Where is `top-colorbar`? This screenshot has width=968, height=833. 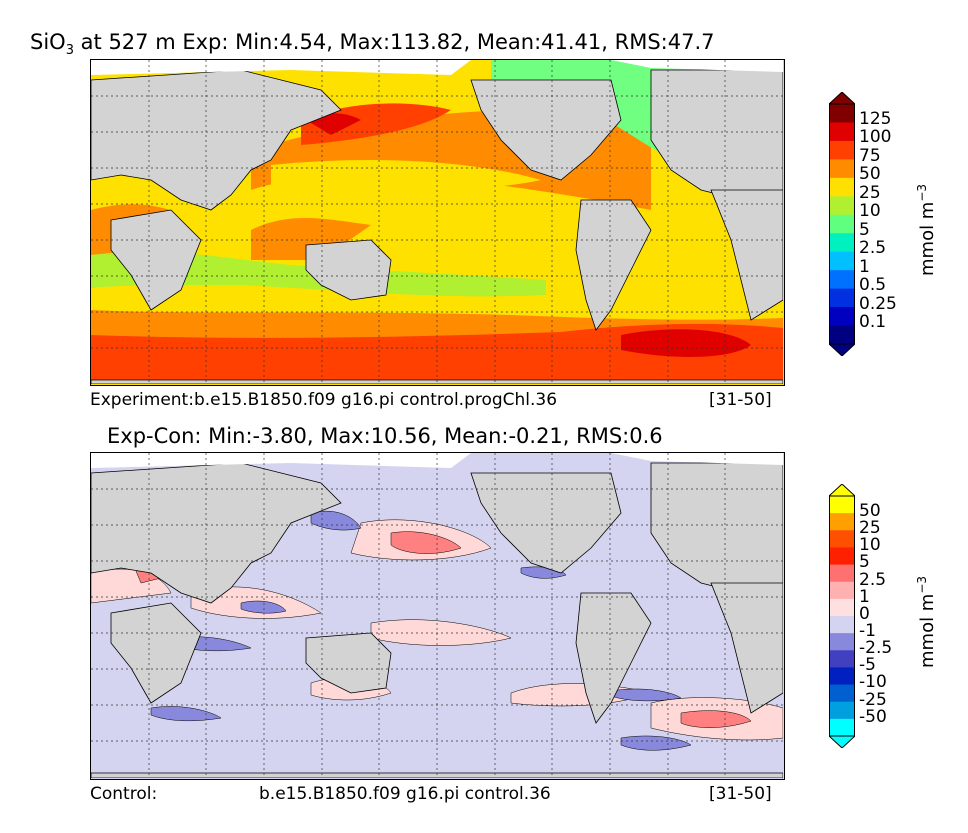 top-colorbar is located at coordinates (842, 224).